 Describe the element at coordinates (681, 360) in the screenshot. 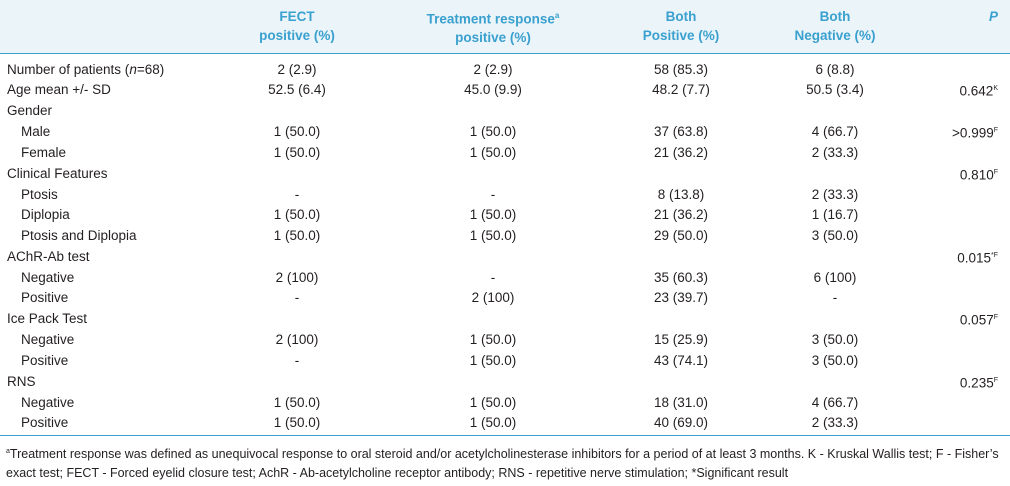

I see `cell-both-positive: 43 (74.1)` at that location.